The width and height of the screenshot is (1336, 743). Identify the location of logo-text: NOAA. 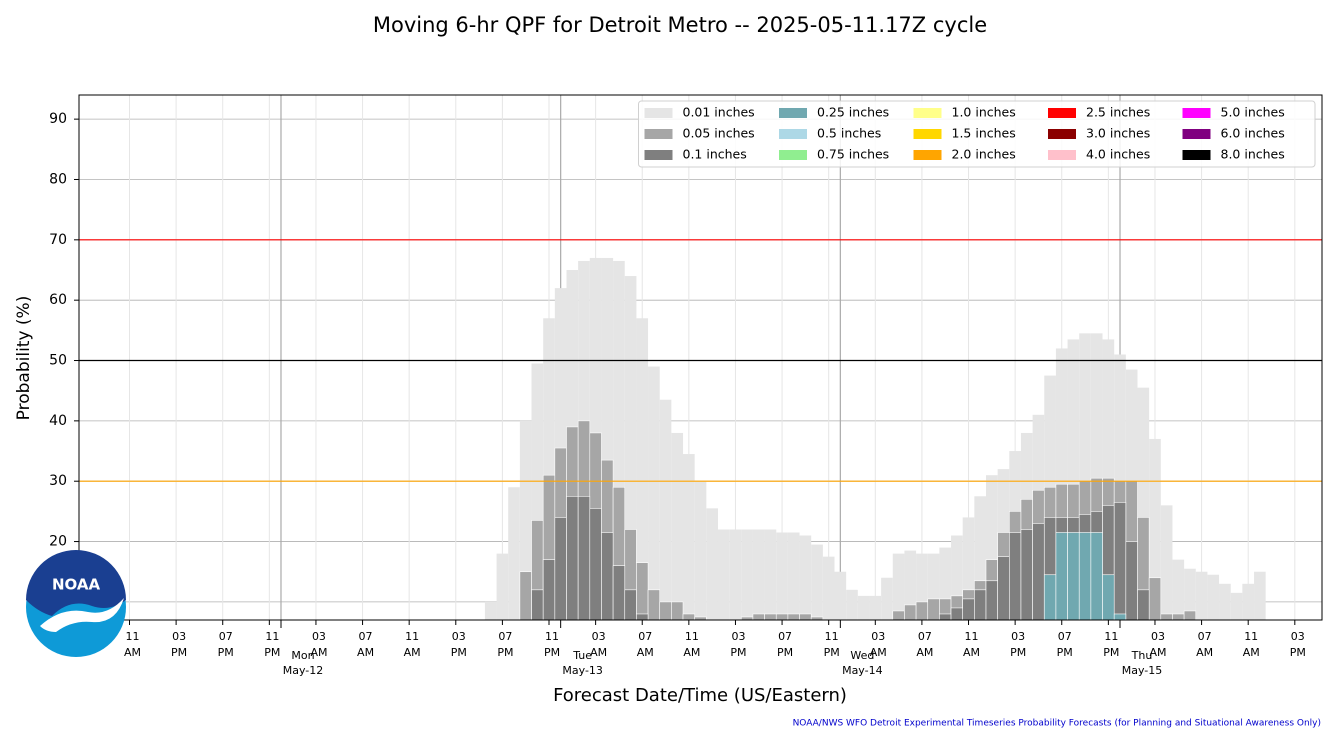
(76, 585).